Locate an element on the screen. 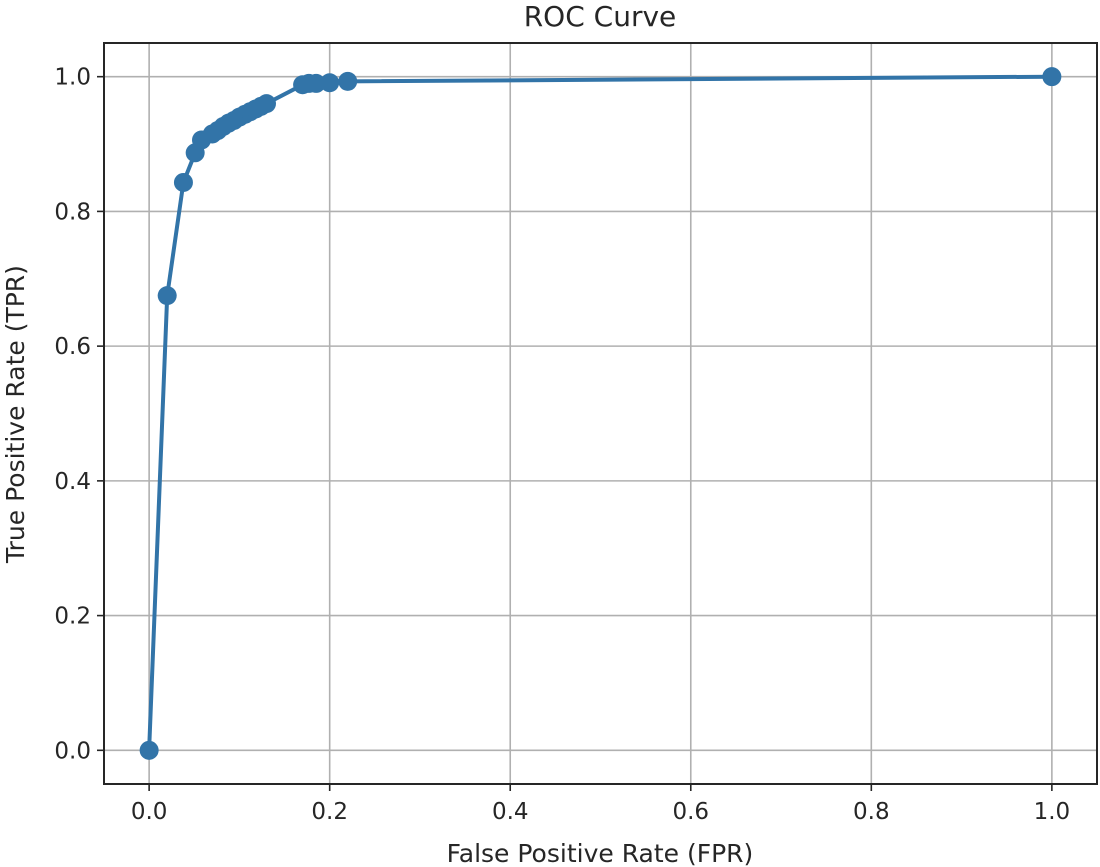 The width and height of the screenshot is (1100, 867). x-tick-label-2: 0.4 is located at coordinates (510, 812).